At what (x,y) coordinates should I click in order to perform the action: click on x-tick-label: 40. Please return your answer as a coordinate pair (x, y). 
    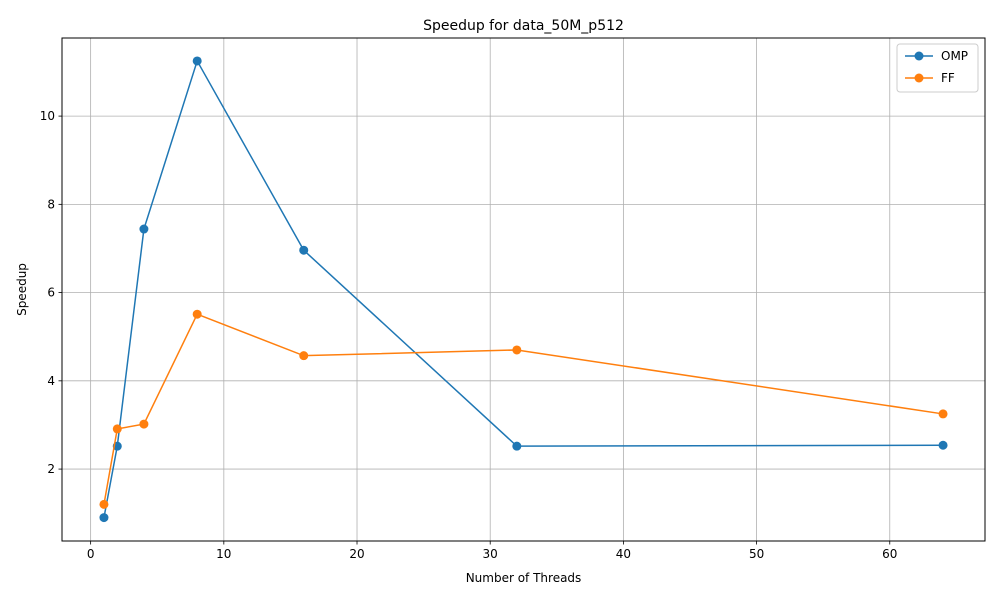
    Looking at the image, I should click on (623, 554).